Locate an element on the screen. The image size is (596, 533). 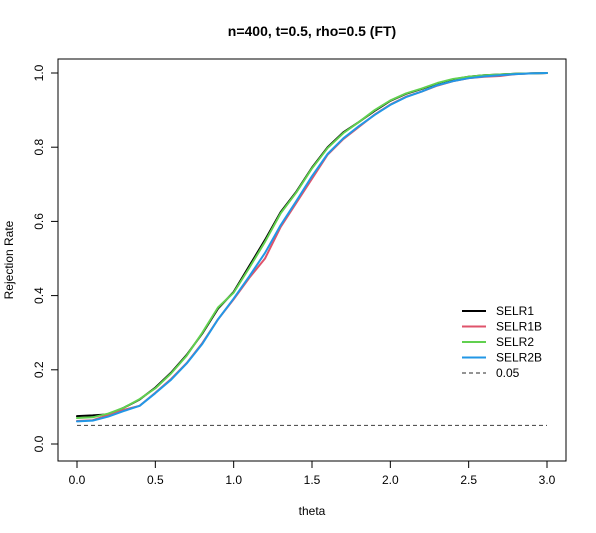
x-tick-label: 2.0 is located at coordinates (390, 480).